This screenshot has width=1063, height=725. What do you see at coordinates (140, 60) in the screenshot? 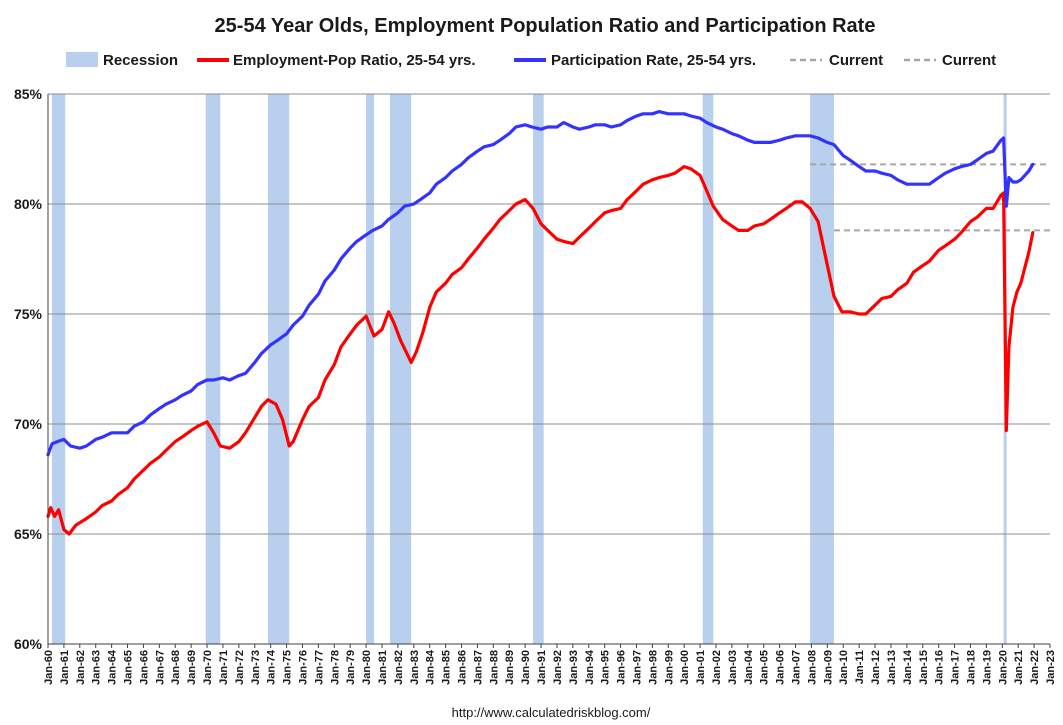
I see `legend-label: Recession` at bounding box center [140, 60].